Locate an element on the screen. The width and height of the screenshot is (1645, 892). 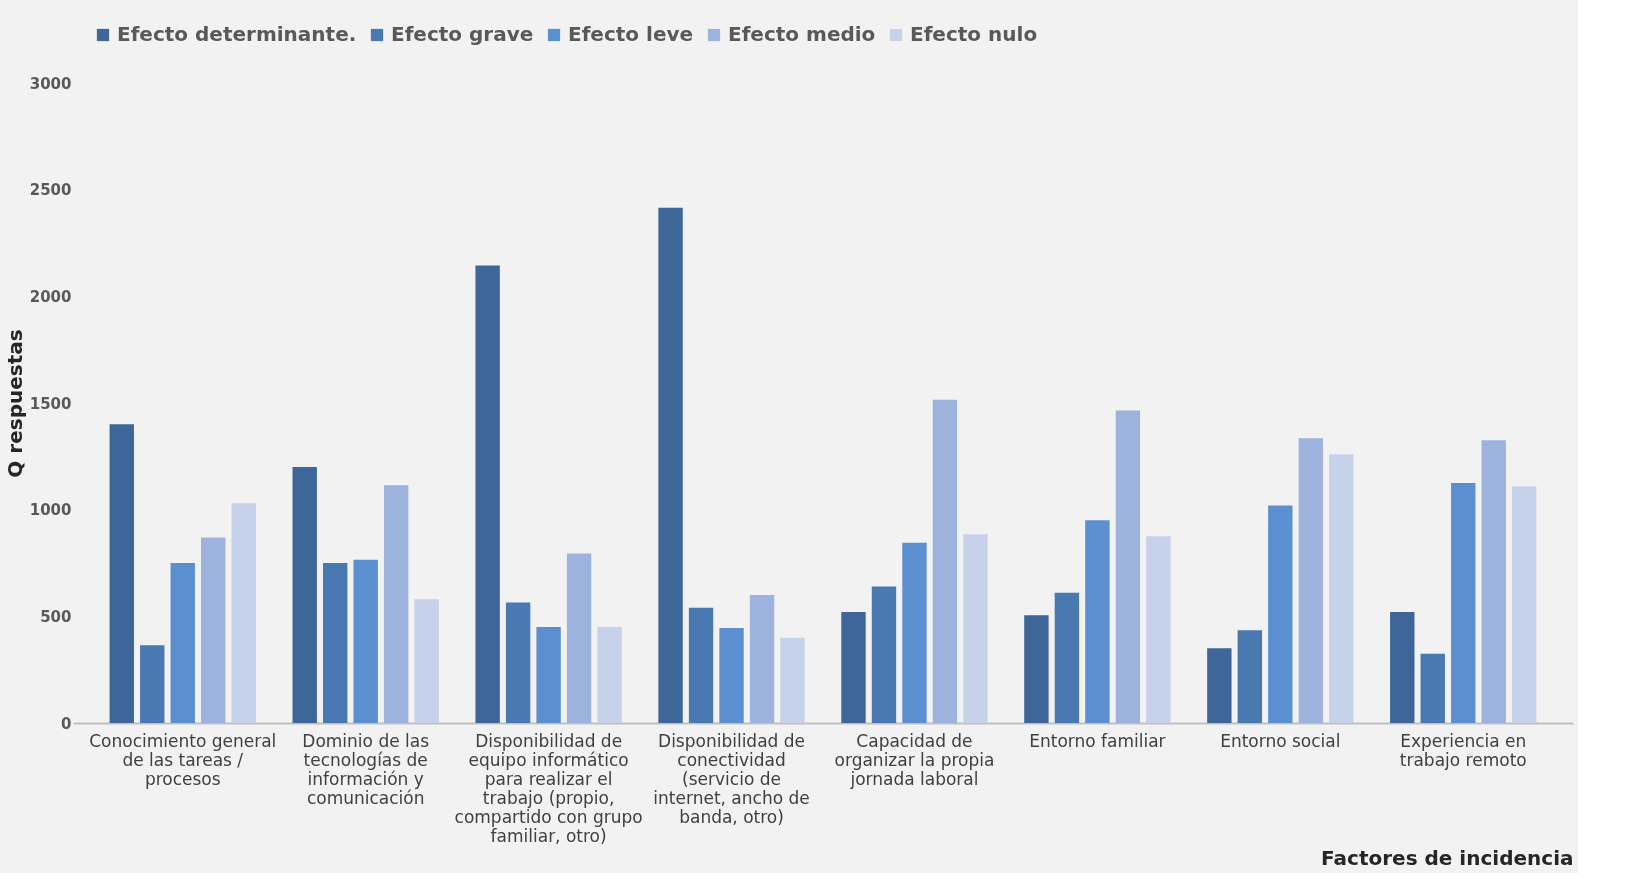
x-tick-label: Entorno familiar is located at coordinates (1097, 740).